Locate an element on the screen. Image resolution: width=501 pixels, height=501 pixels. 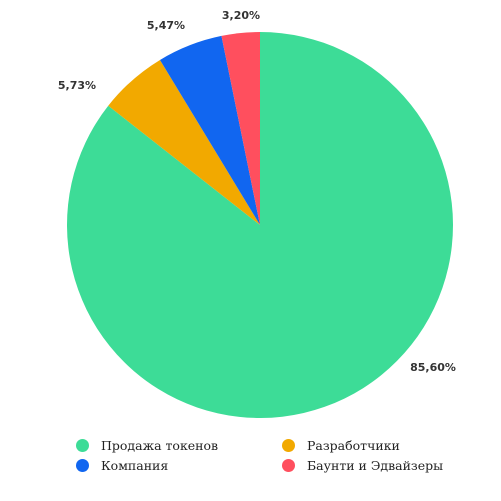
data-label-token-sale: 85,60% is located at coordinates (433, 367).